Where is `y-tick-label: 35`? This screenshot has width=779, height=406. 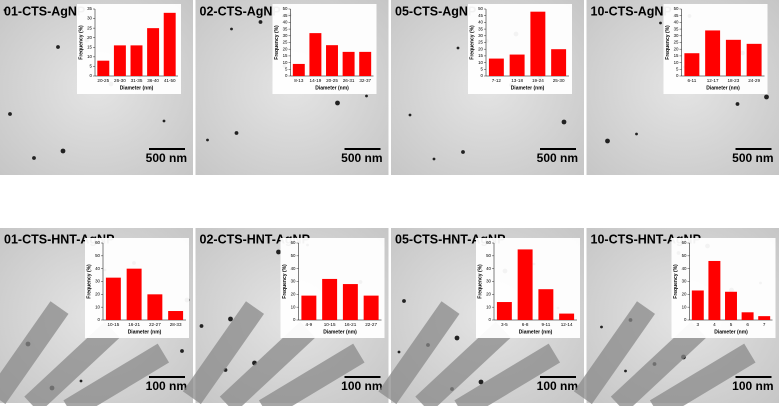
y-tick-label: 35 is located at coordinates (285, 28).